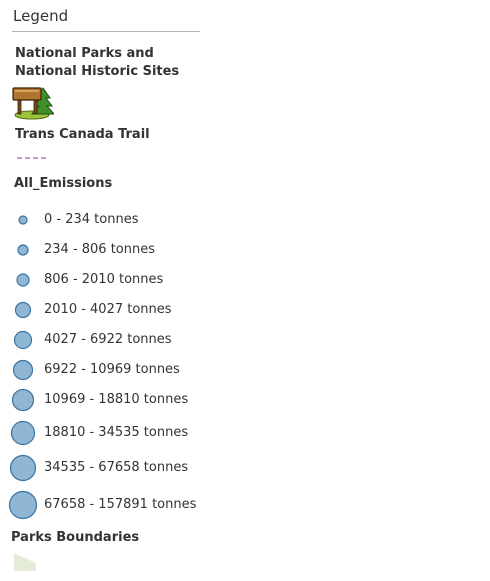  Describe the element at coordinates (25, 562) in the screenshot. I see `parks-boundary-swatch` at that location.